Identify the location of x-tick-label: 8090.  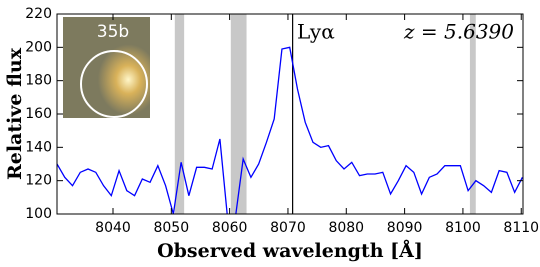
(405, 228).